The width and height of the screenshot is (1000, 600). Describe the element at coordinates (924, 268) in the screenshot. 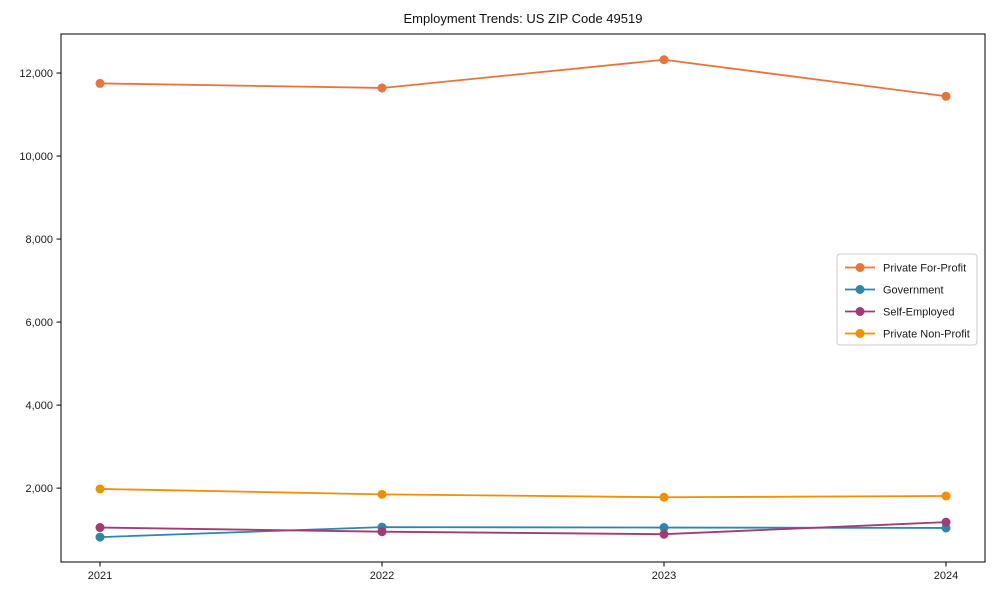

I see `legend-label: Private For-Profit` at that location.